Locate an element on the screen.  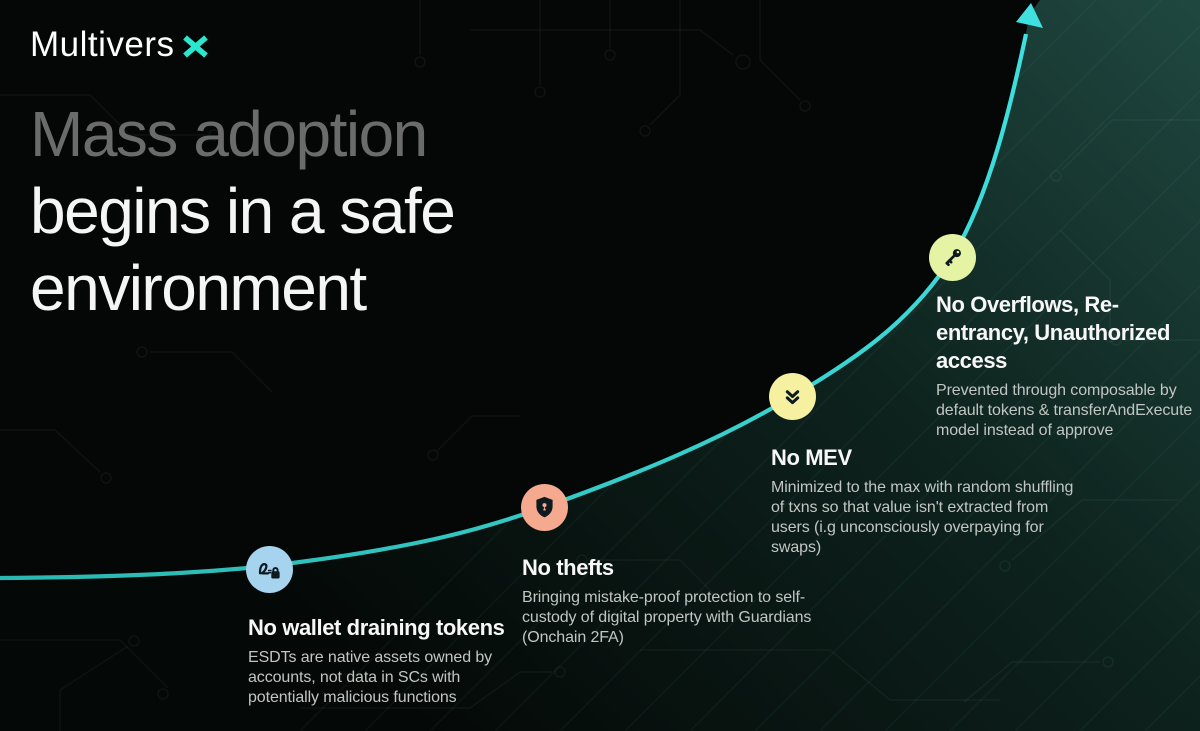
milestone-marker-mev is located at coordinates (792, 396).